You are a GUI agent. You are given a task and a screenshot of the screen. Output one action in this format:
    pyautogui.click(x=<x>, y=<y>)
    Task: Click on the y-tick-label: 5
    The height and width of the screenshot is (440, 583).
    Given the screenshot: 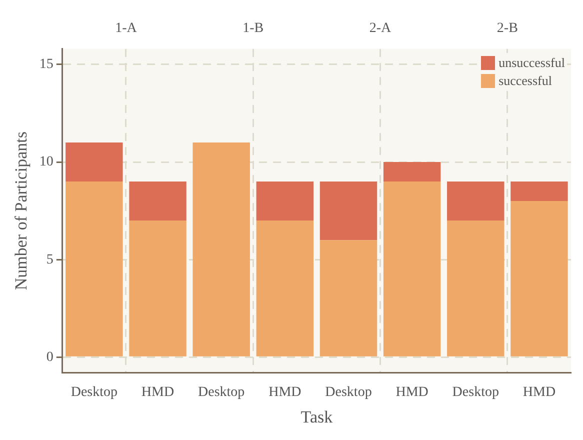 What is the action you would take?
    pyautogui.click(x=50, y=260)
    